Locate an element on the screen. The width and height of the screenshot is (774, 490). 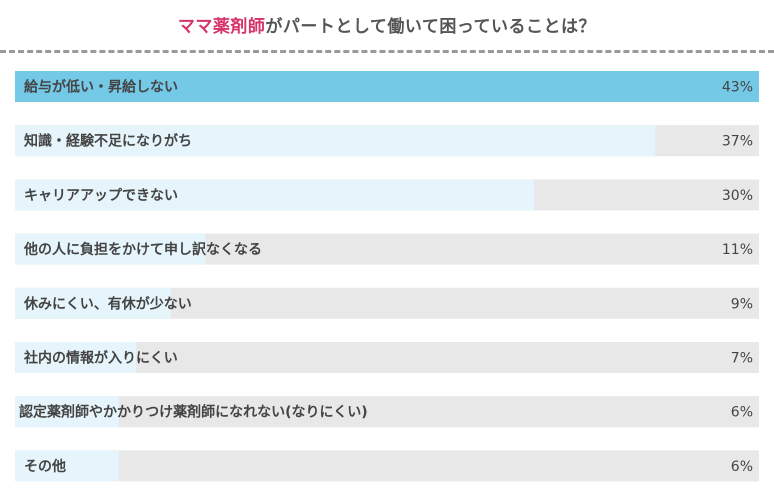
chart-title-rest: がパートとして働いて困っていることは？ is located at coordinates (431, 27).